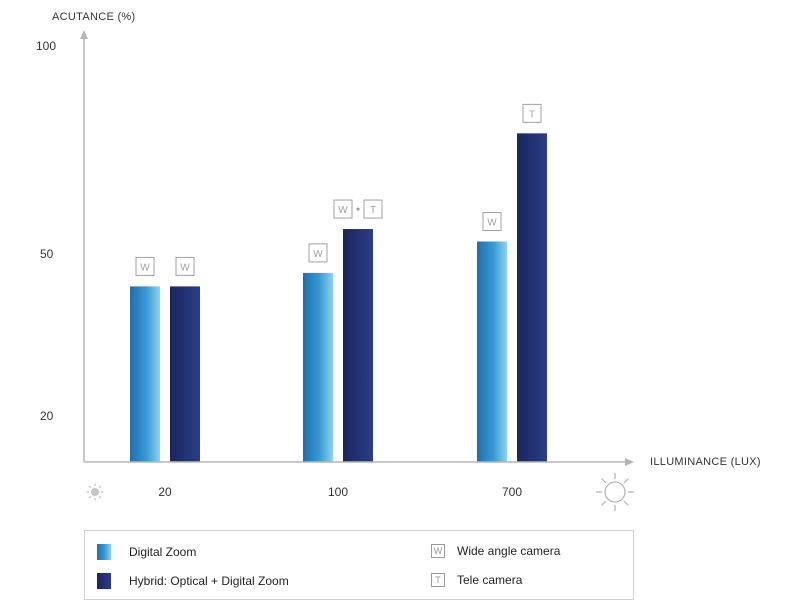 The height and width of the screenshot is (609, 800). I want to click on camera-tag-hybrid-zoom-20: W, so click(185, 266).